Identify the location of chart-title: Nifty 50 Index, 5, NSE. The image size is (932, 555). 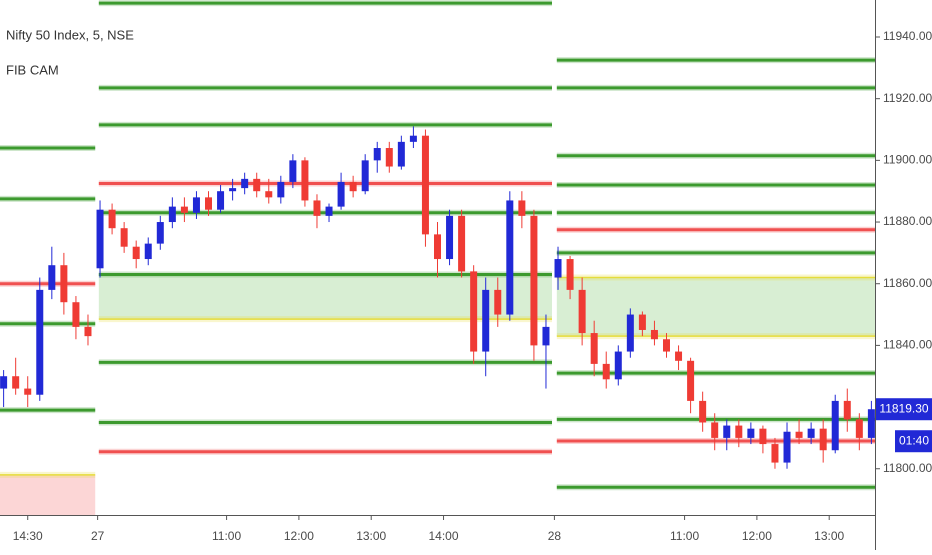
(70, 34).